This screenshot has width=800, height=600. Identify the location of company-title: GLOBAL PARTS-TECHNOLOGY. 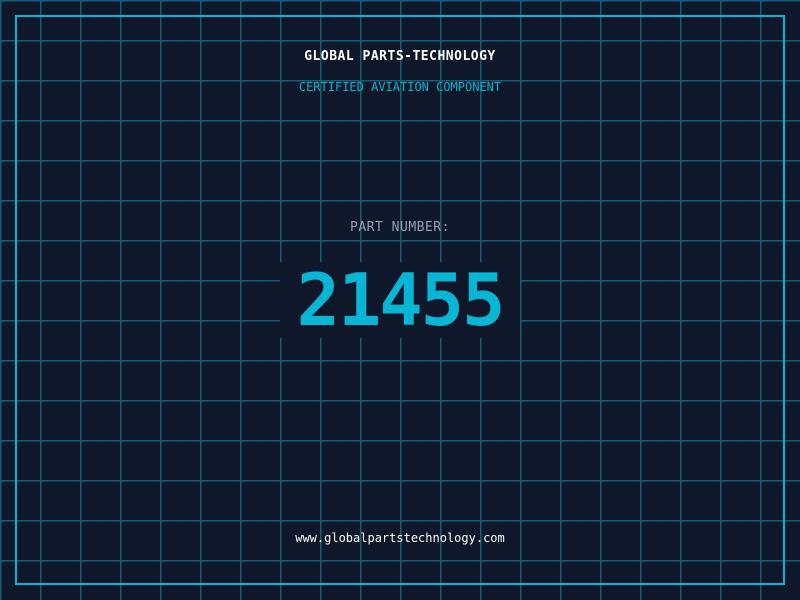
(400, 56).